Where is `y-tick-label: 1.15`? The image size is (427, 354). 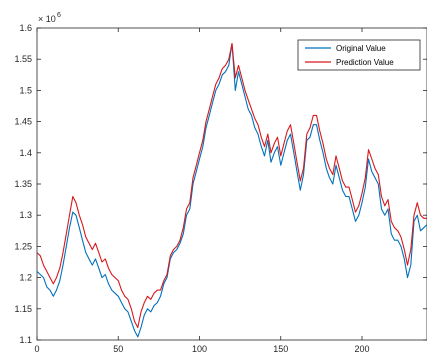 y-tick-label: 1.15 is located at coordinates (23, 309).